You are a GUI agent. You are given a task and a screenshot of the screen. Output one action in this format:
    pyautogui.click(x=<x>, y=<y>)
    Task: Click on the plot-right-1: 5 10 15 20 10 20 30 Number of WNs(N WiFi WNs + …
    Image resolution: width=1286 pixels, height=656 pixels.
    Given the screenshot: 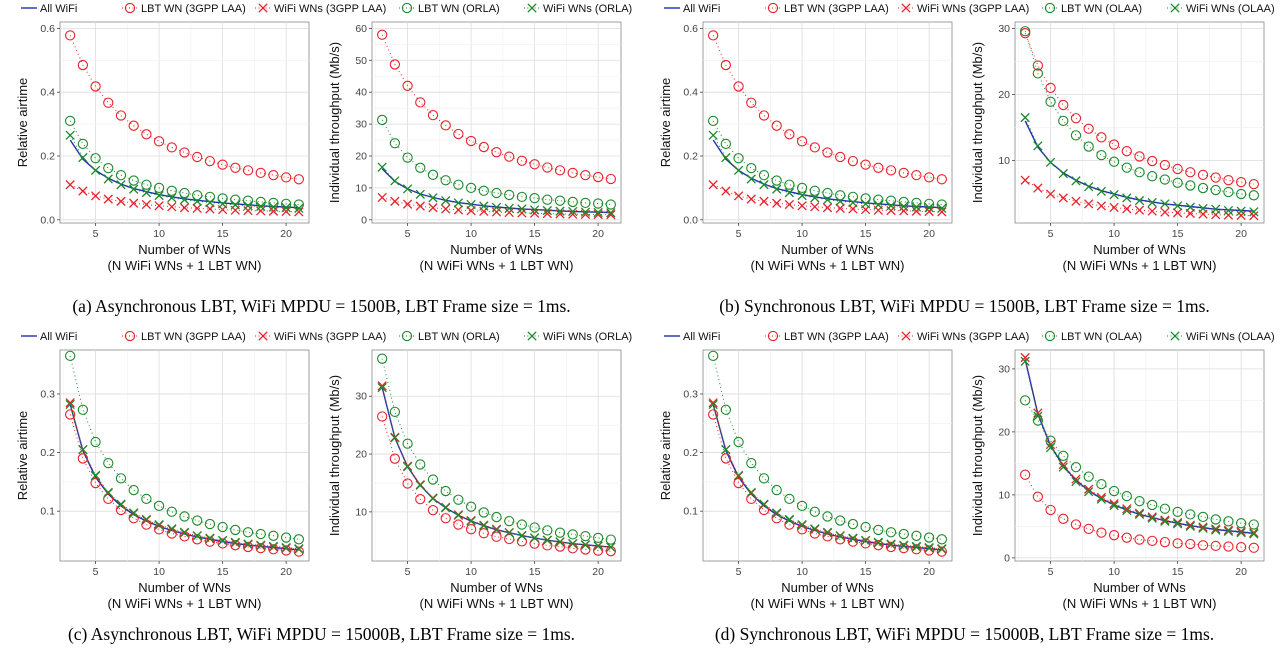 What is the action you would take?
    pyautogui.click(x=1117, y=147)
    